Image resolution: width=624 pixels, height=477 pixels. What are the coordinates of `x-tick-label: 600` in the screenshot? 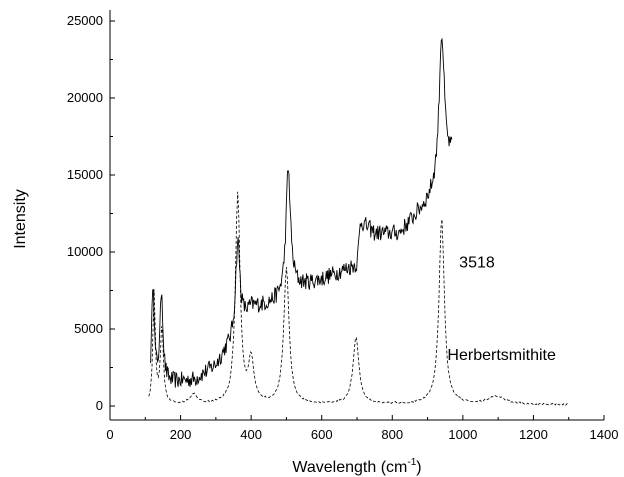 It's located at (322, 434).